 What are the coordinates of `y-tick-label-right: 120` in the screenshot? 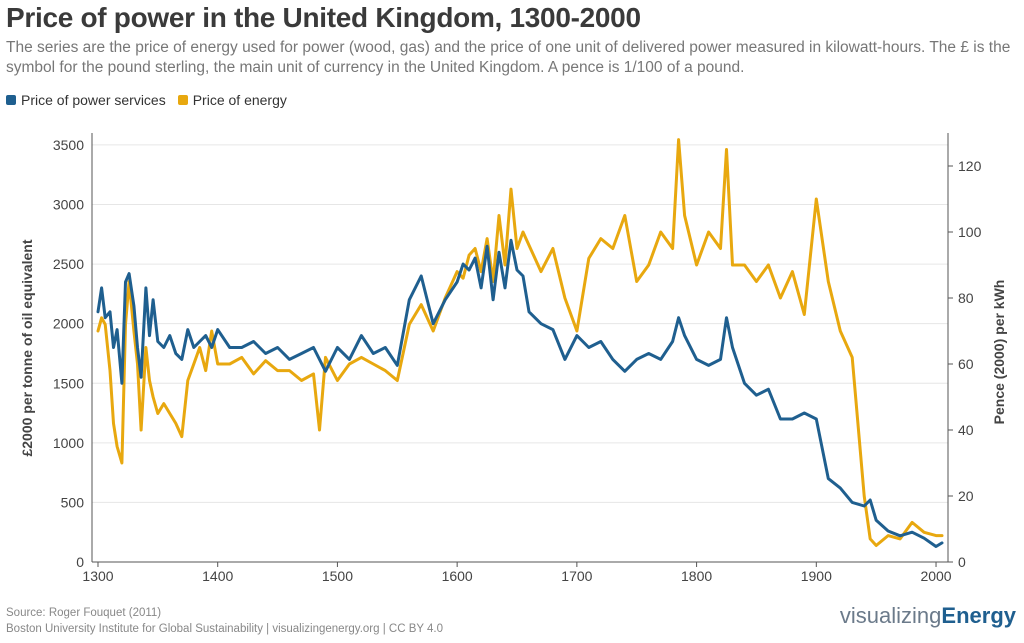 It's located at (970, 166).